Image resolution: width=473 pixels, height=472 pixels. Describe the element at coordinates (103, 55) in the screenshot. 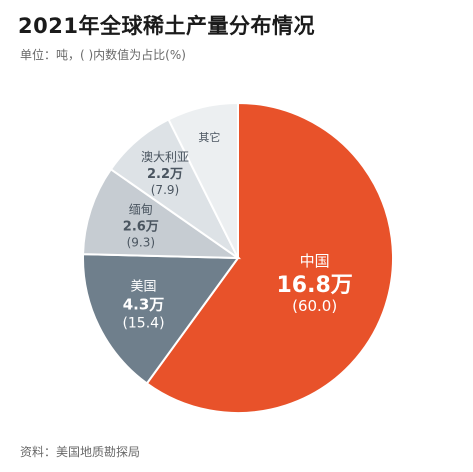

I see `chart-subtitle: 单位：吨，( )内数值为占比(%)` at that location.